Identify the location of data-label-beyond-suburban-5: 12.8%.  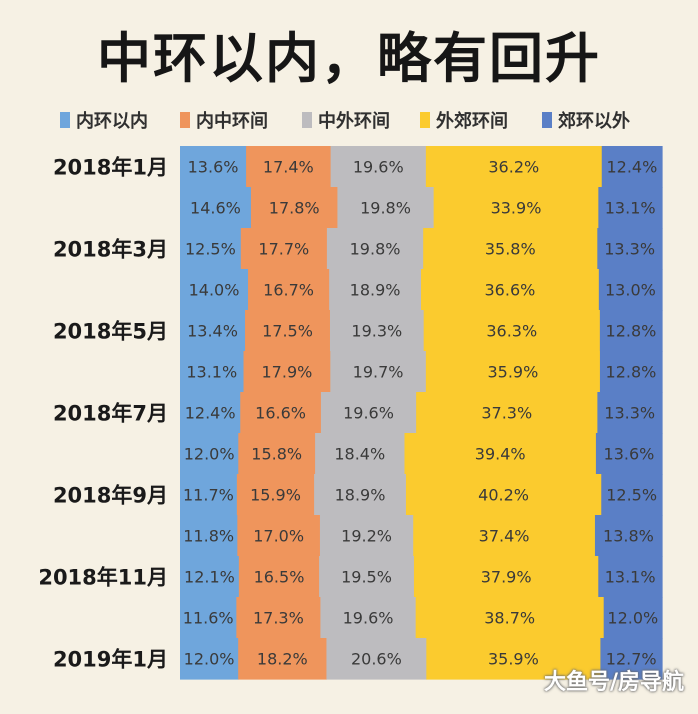
(631, 372).